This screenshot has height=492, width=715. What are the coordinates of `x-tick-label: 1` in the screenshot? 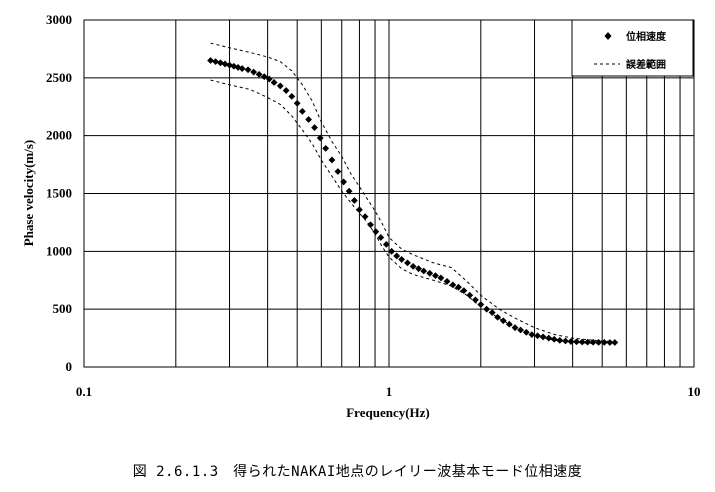 It's located at (389, 391).